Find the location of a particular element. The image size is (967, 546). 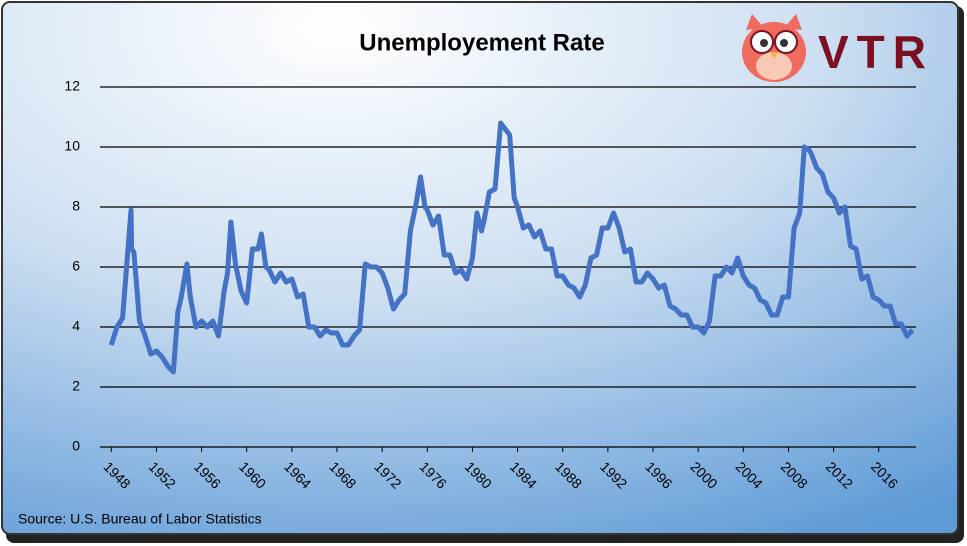

y-tick-label: 6 is located at coordinates (76, 266).